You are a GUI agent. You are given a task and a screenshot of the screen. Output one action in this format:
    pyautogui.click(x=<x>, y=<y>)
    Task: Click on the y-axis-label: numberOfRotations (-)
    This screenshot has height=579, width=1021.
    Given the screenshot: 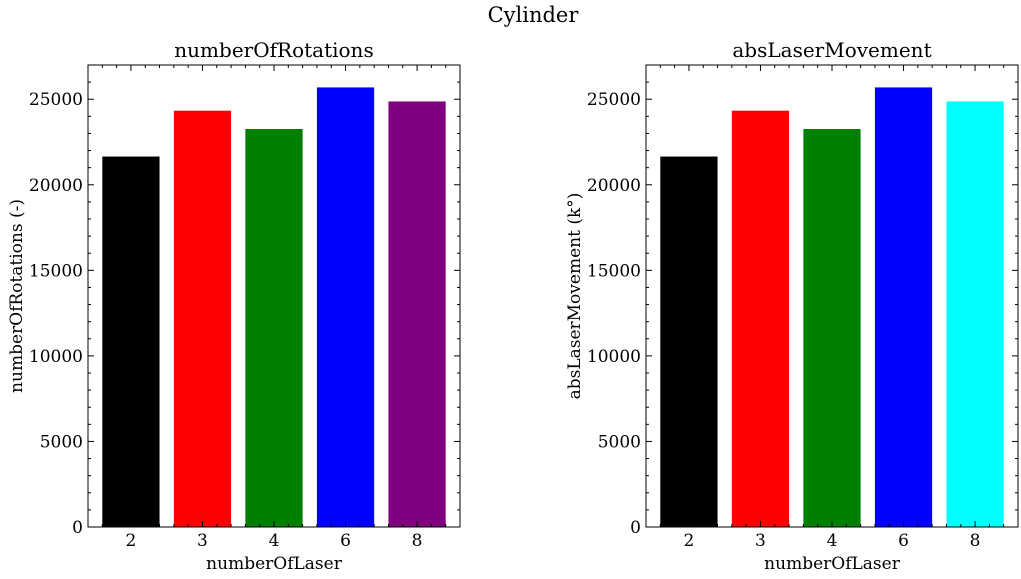 What is the action you would take?
    pyautogui.click(x=17, y=296)
    